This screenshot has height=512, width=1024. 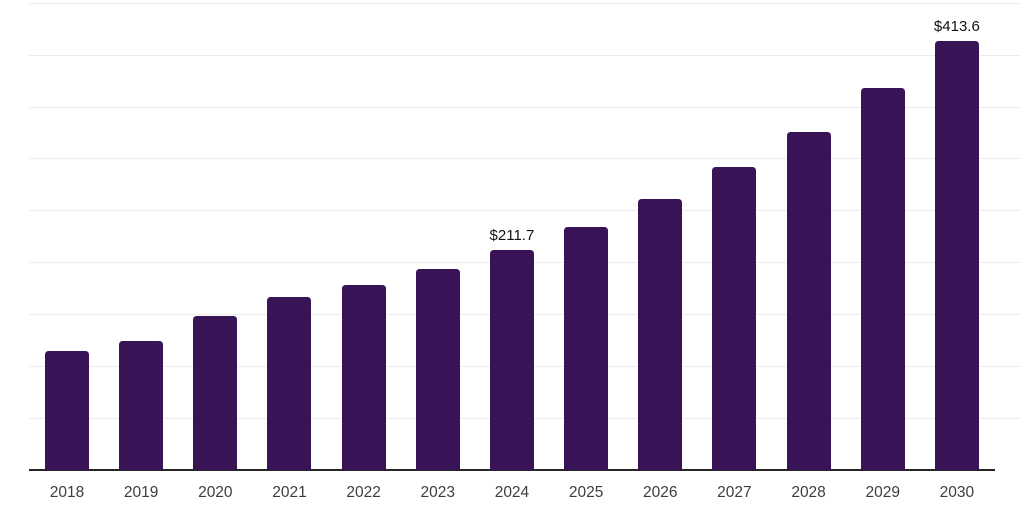 What do you see at coordinates (660, 492) in the screenshot?
I see `x-tick-label: 2026` at bounding box center [660, 492].